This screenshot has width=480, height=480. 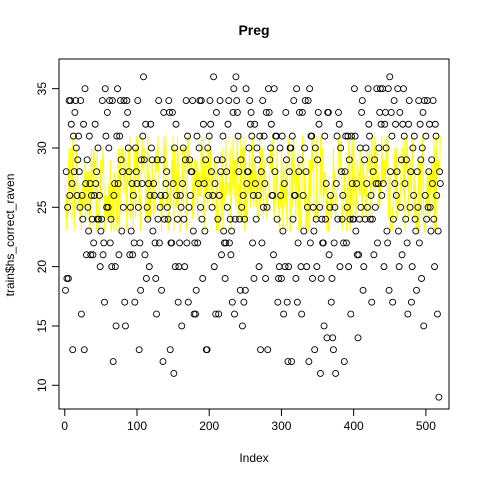 I want to click on x-axis-label: Index, so click(x=253, y=458).